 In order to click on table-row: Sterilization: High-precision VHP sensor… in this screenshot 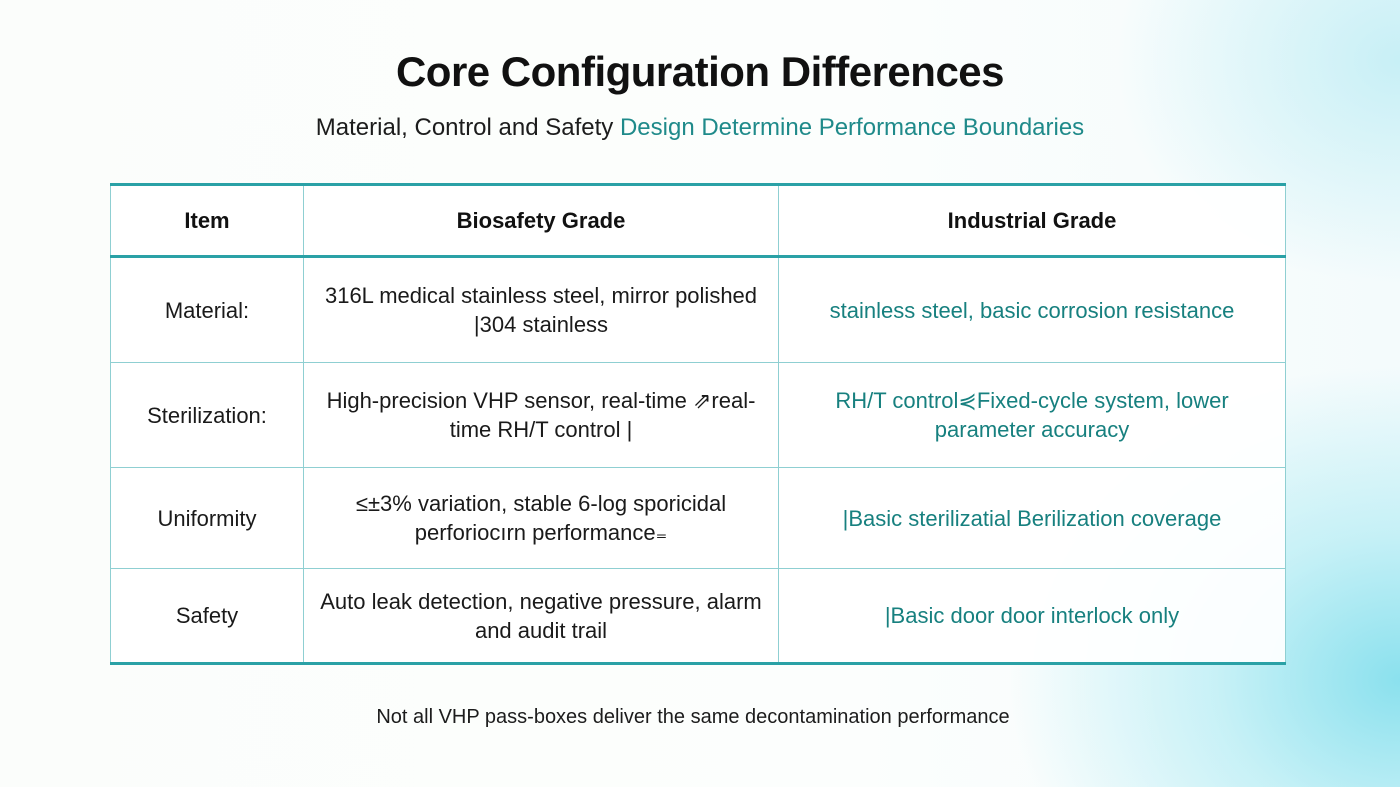, I will do `click(698, 415)`.